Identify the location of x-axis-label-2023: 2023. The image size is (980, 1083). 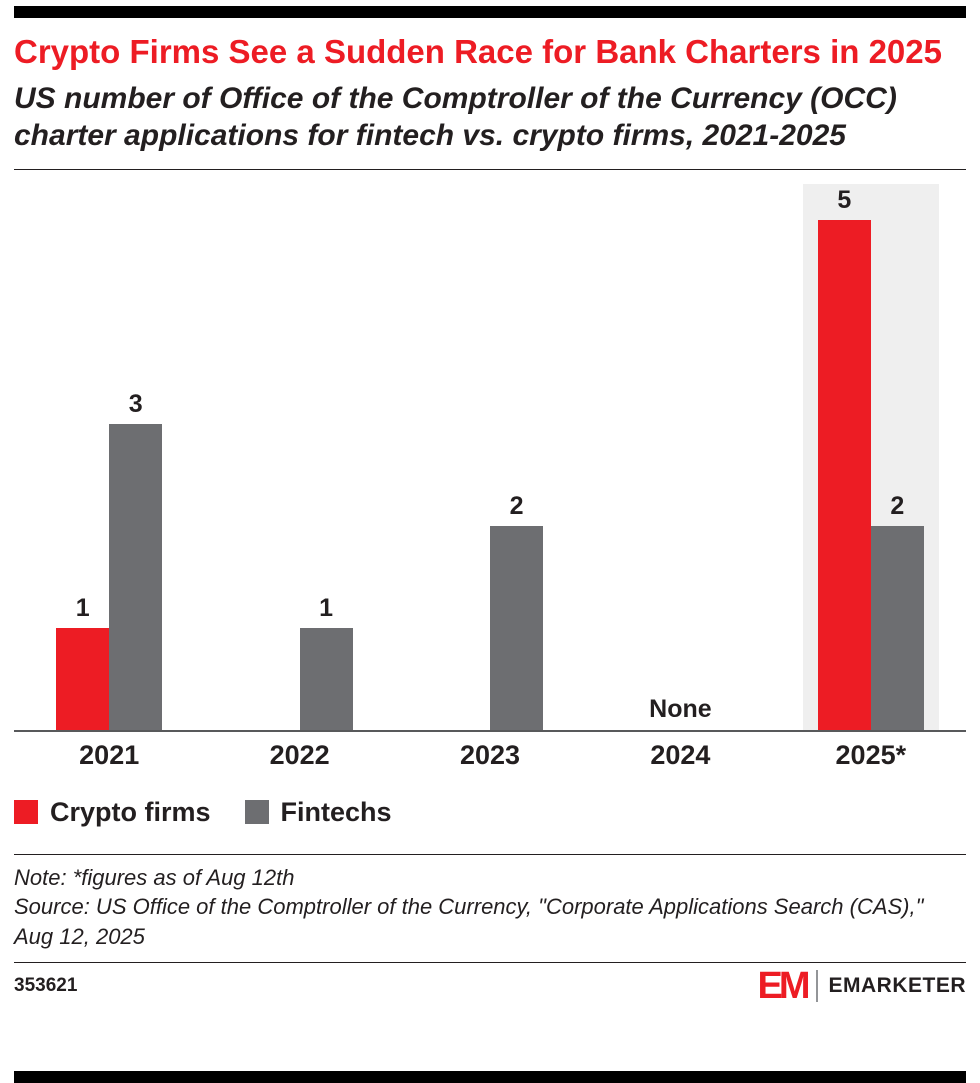
(490, 754).